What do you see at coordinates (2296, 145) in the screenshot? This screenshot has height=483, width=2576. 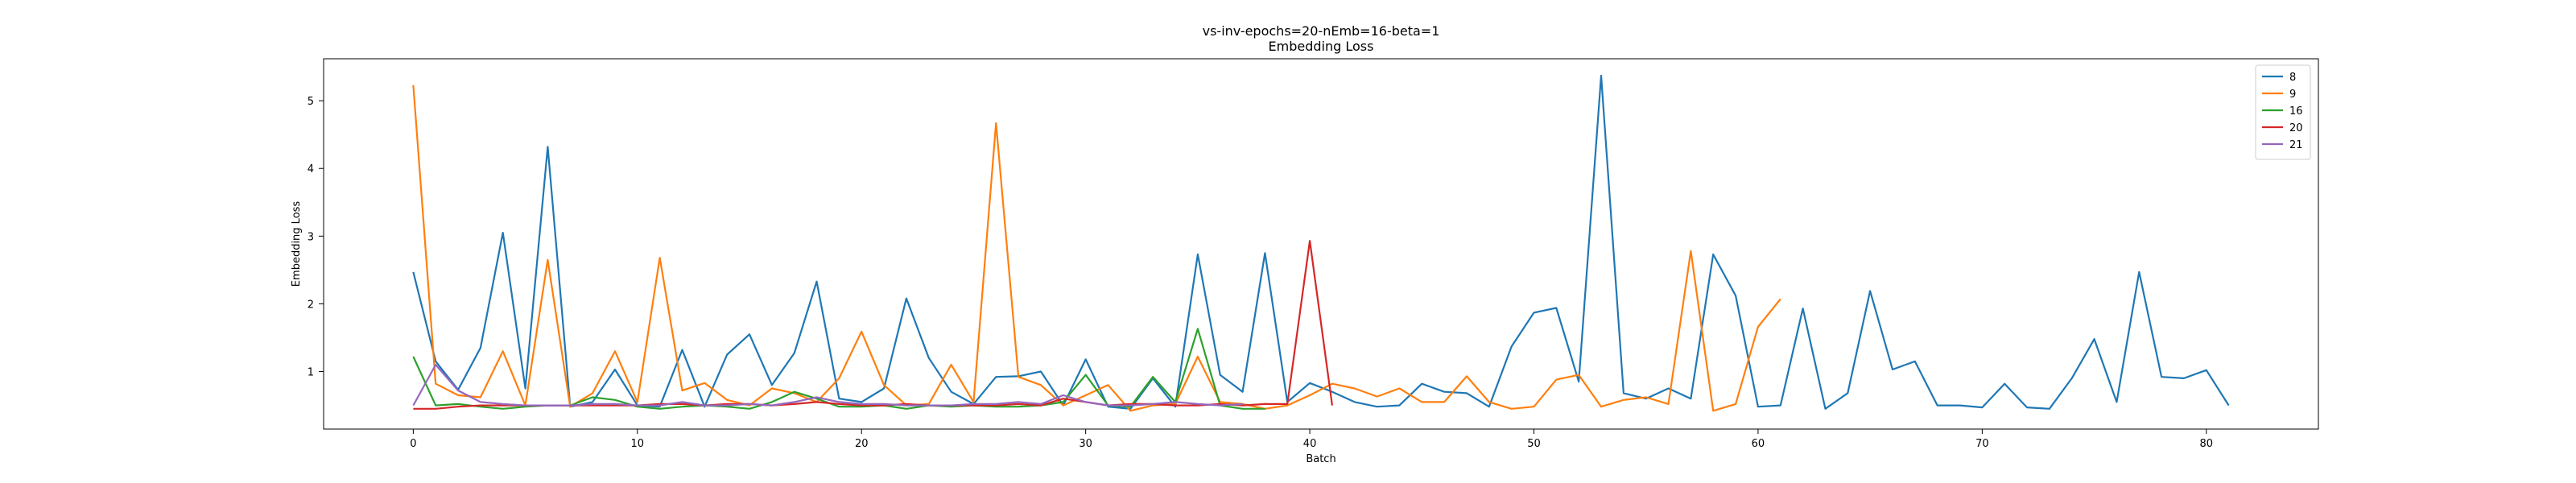 I see `legend-label: 21` at bounding box center [2296, 145].